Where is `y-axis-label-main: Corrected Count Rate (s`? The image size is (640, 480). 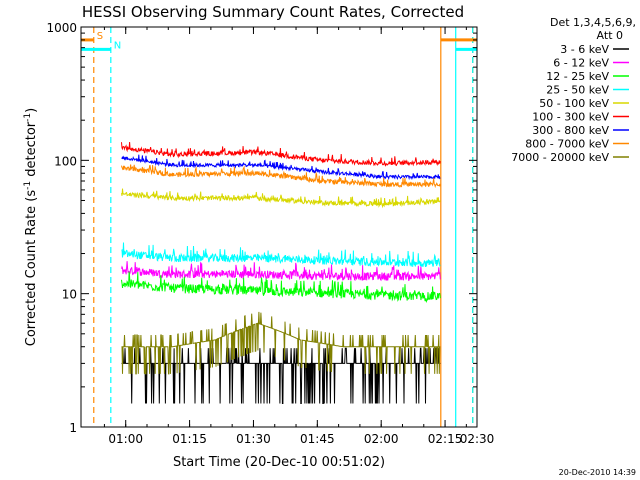 y-axis-label-main: Corrected Count Rate (s is located at coordinates (31, 268).